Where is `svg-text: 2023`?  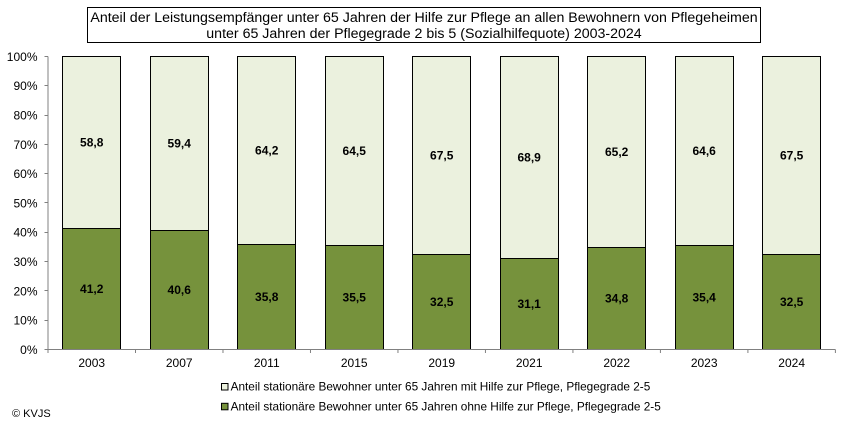 svg-text: 2023 is located at coordinates (704, 363).